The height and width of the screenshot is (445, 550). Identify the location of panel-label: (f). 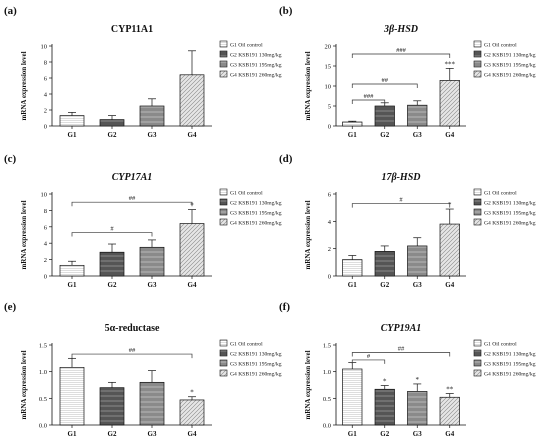
(284, 307).